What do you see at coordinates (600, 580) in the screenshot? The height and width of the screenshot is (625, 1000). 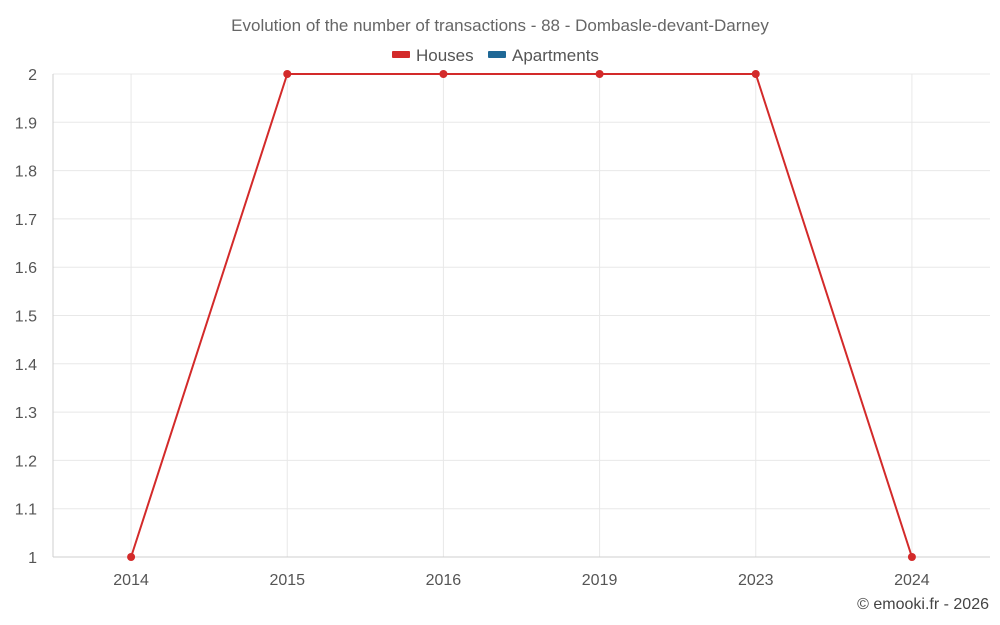 I see `x-tick-label: 2019` at bounding box center [600, 580].